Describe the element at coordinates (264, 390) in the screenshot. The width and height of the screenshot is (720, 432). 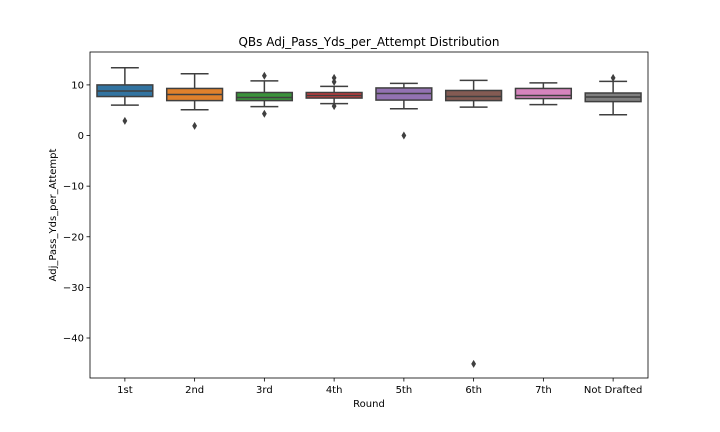
I see `x-tick-label: 3rd` at that location.